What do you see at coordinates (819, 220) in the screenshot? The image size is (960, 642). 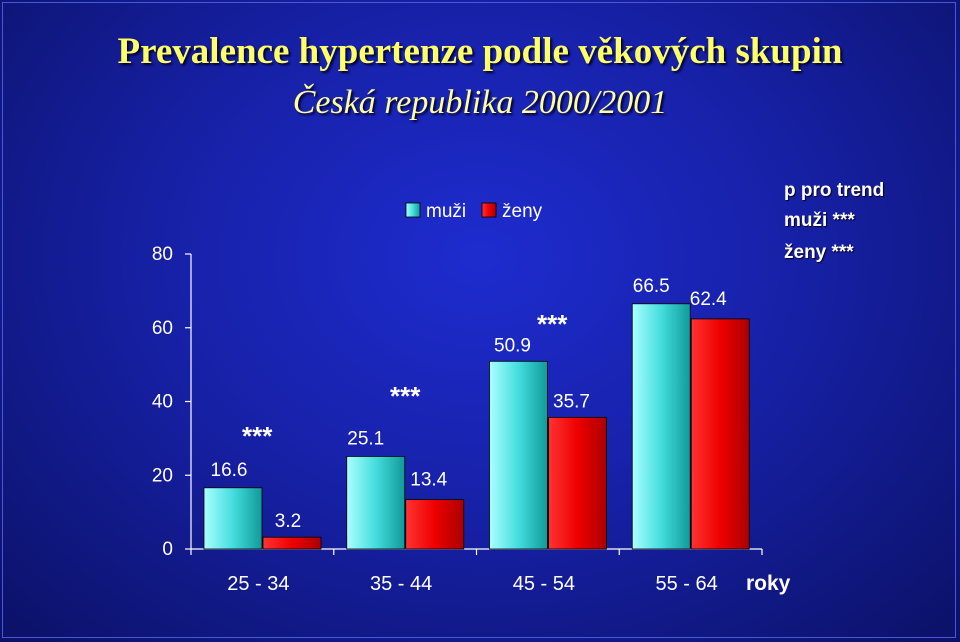 I see `trend-note-men: muži ***` at bounding box center [819, 220].